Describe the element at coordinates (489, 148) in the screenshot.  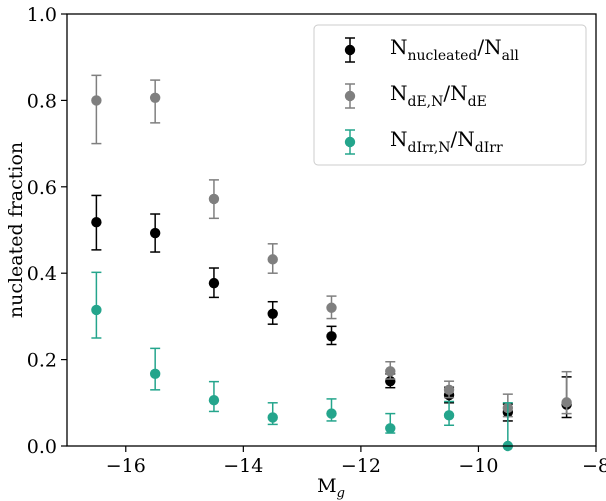
I see `legend-label-sub: dIrr` at that location.